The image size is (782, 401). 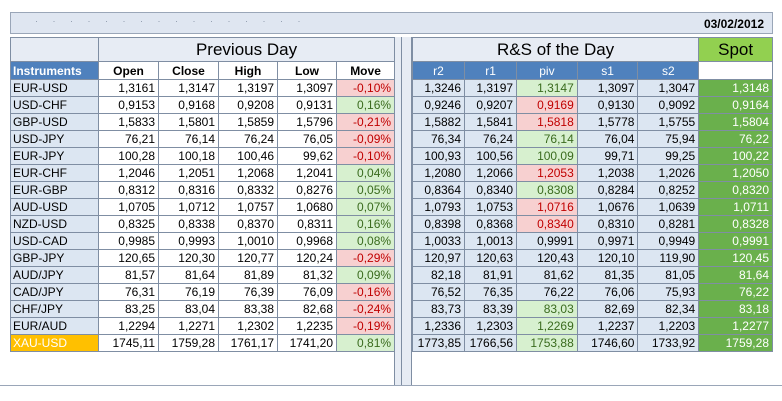 What do you see at coordinates (735, 309) in the screenshot?
I see `spot-cell: 83,18` at bounding box center [735, 309].